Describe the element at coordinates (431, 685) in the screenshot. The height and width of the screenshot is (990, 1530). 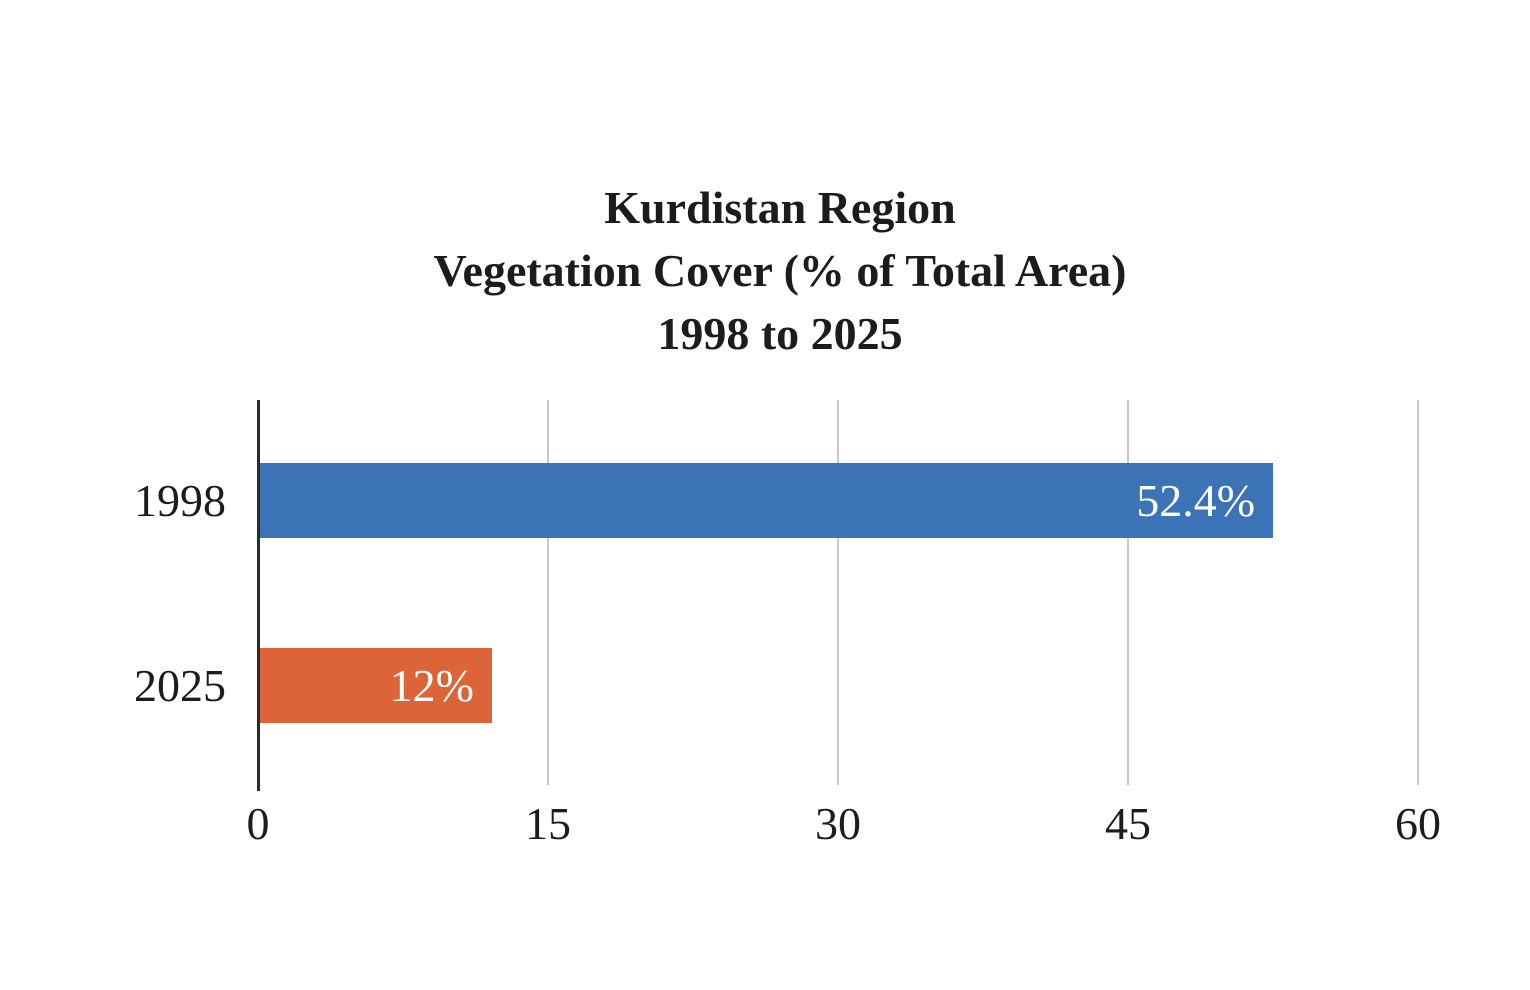
I see `bar-value-label-2025: 12%` at that location.